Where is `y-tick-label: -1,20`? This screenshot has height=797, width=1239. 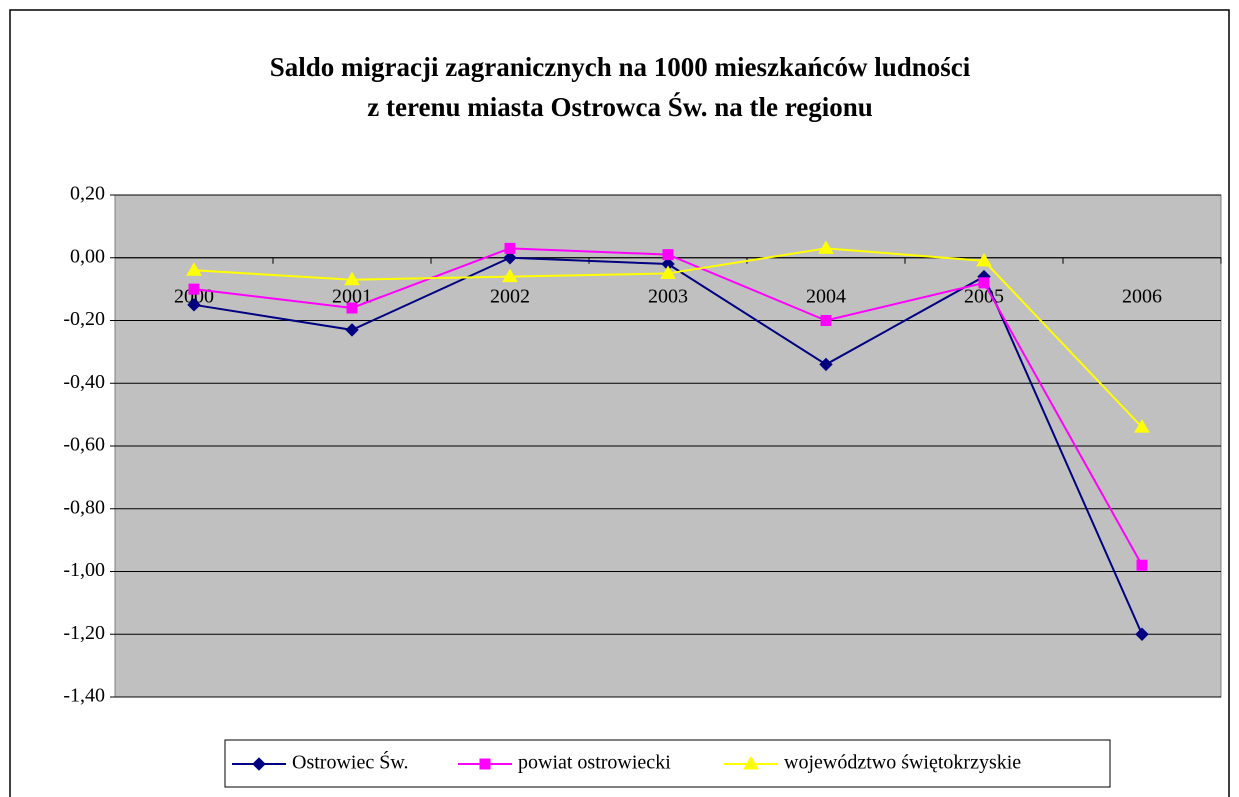 y-tick-label: -1,20 is located at coordinates (84, 633).